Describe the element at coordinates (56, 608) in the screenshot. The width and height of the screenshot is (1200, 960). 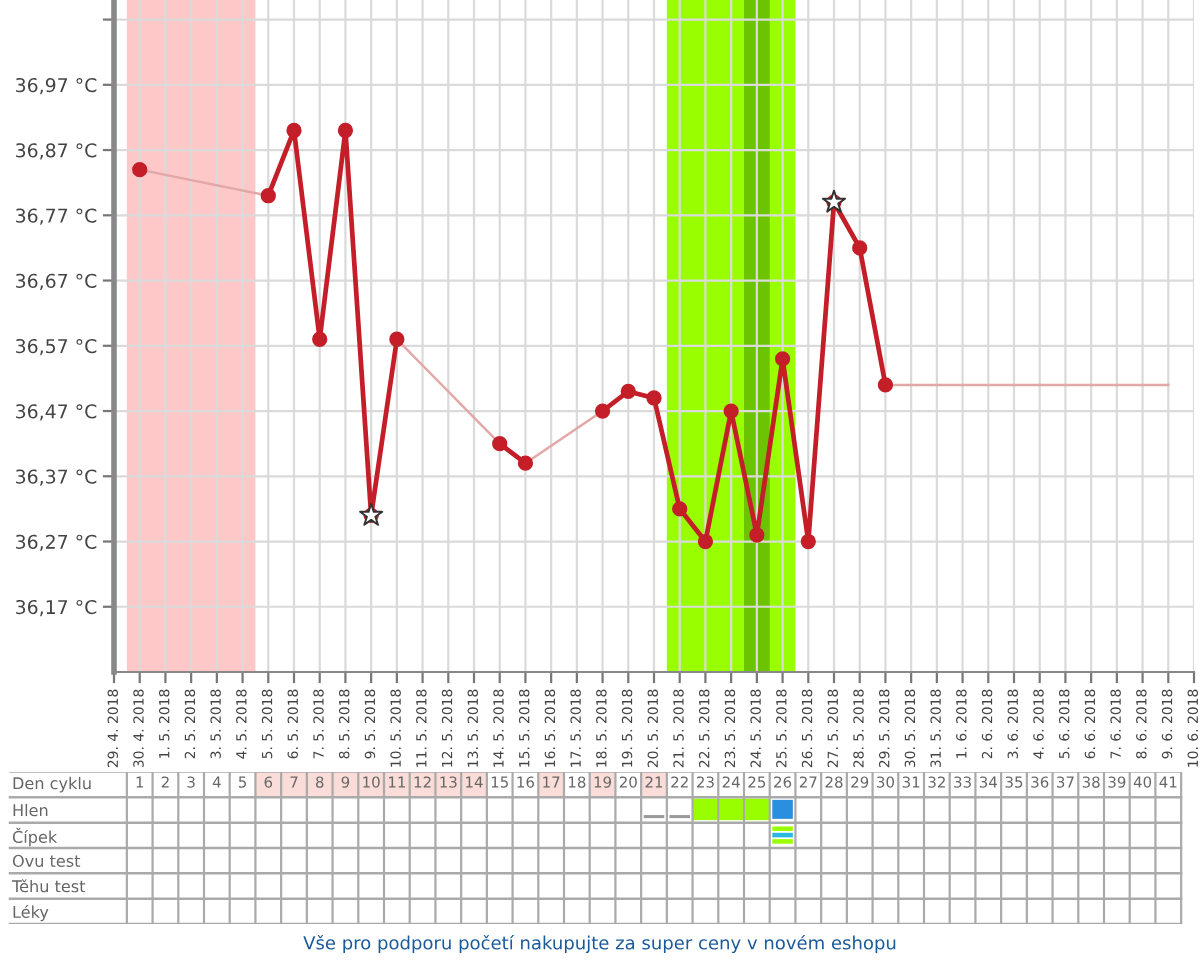
I see `y-tick-label: 36,17 °C` at that location.